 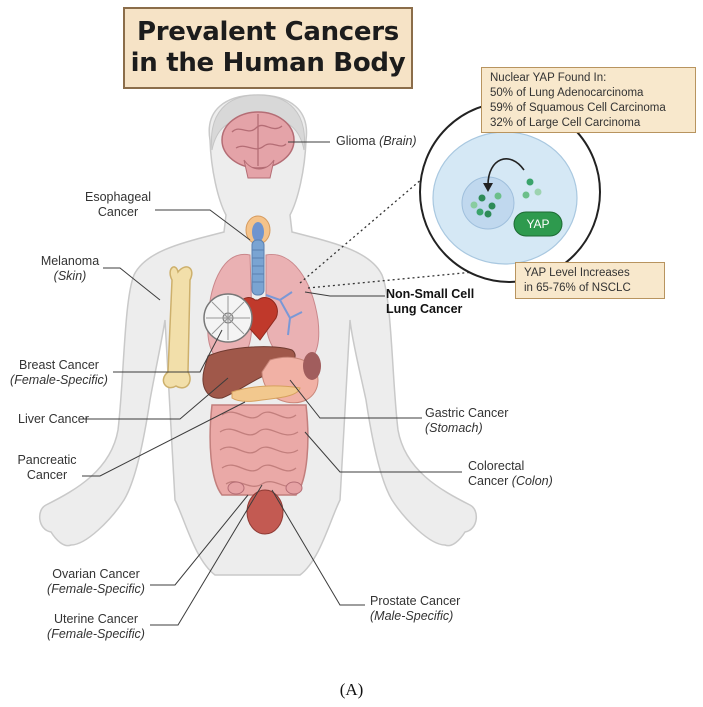 What do you see at coordinates (59, 380) in the screenshot?
I see `label-breast-2: (Female-Specific)` at bounding box center [59, 380].